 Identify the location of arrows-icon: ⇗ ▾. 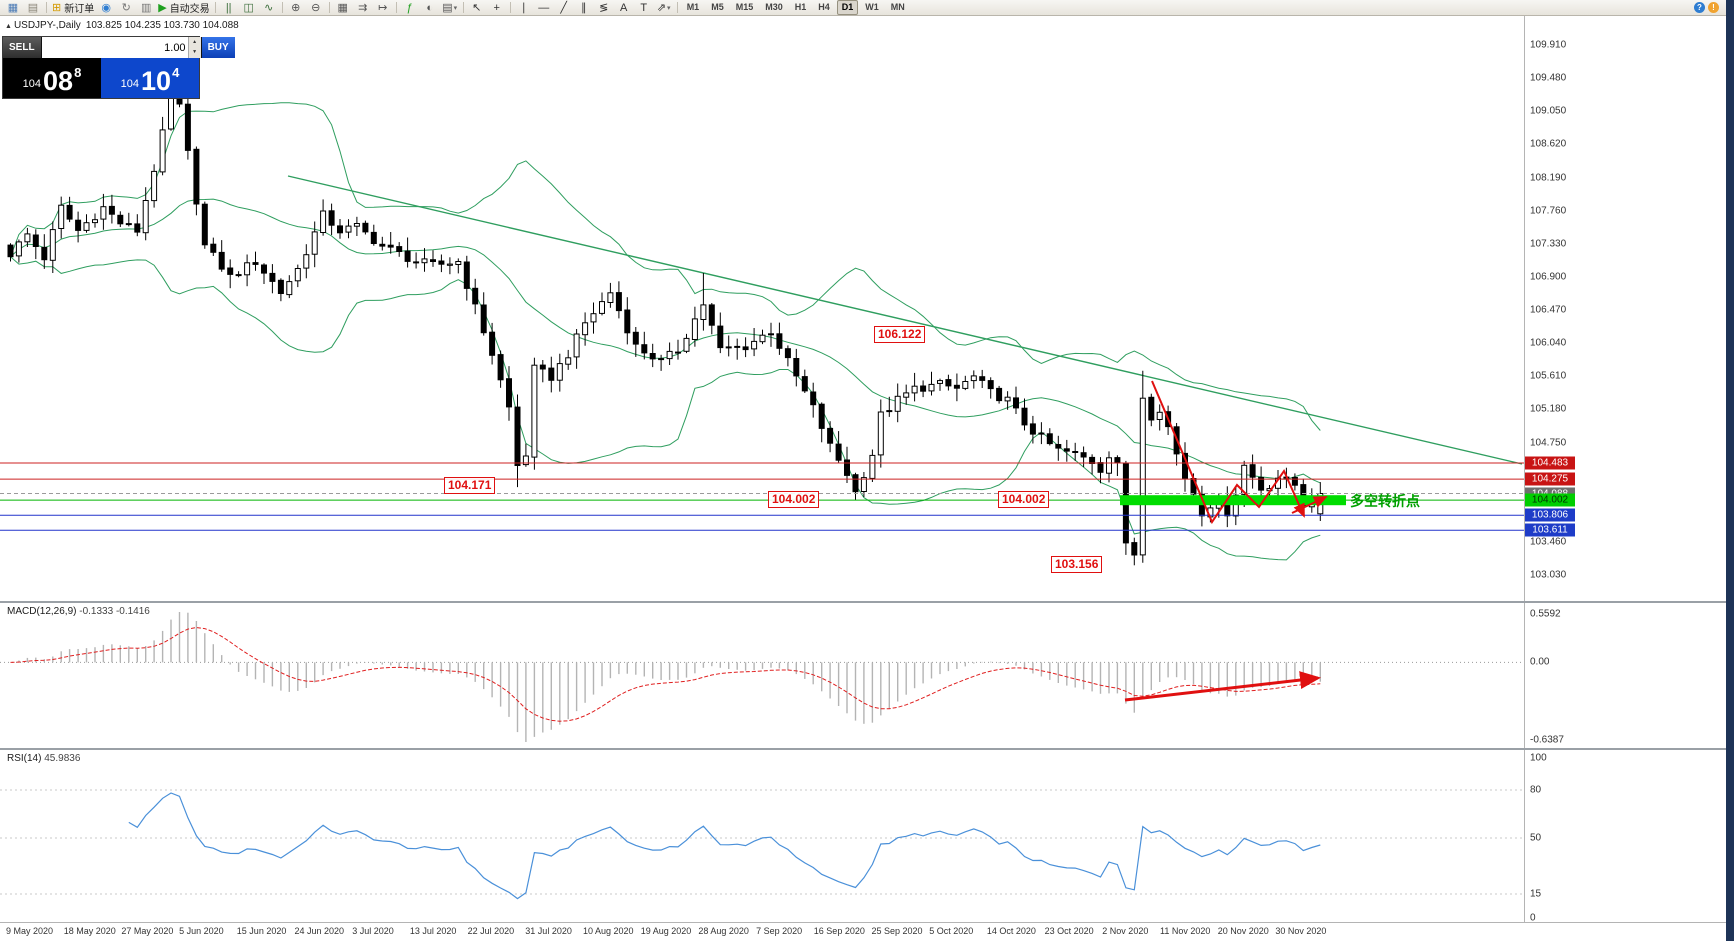
(664, 8).